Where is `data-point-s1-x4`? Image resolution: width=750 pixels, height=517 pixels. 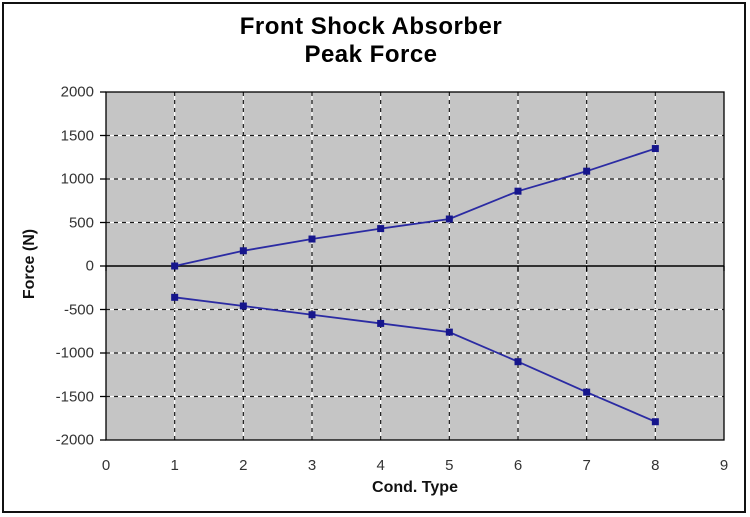
data-point-s1-x4 is located at coordinates (381, 229).